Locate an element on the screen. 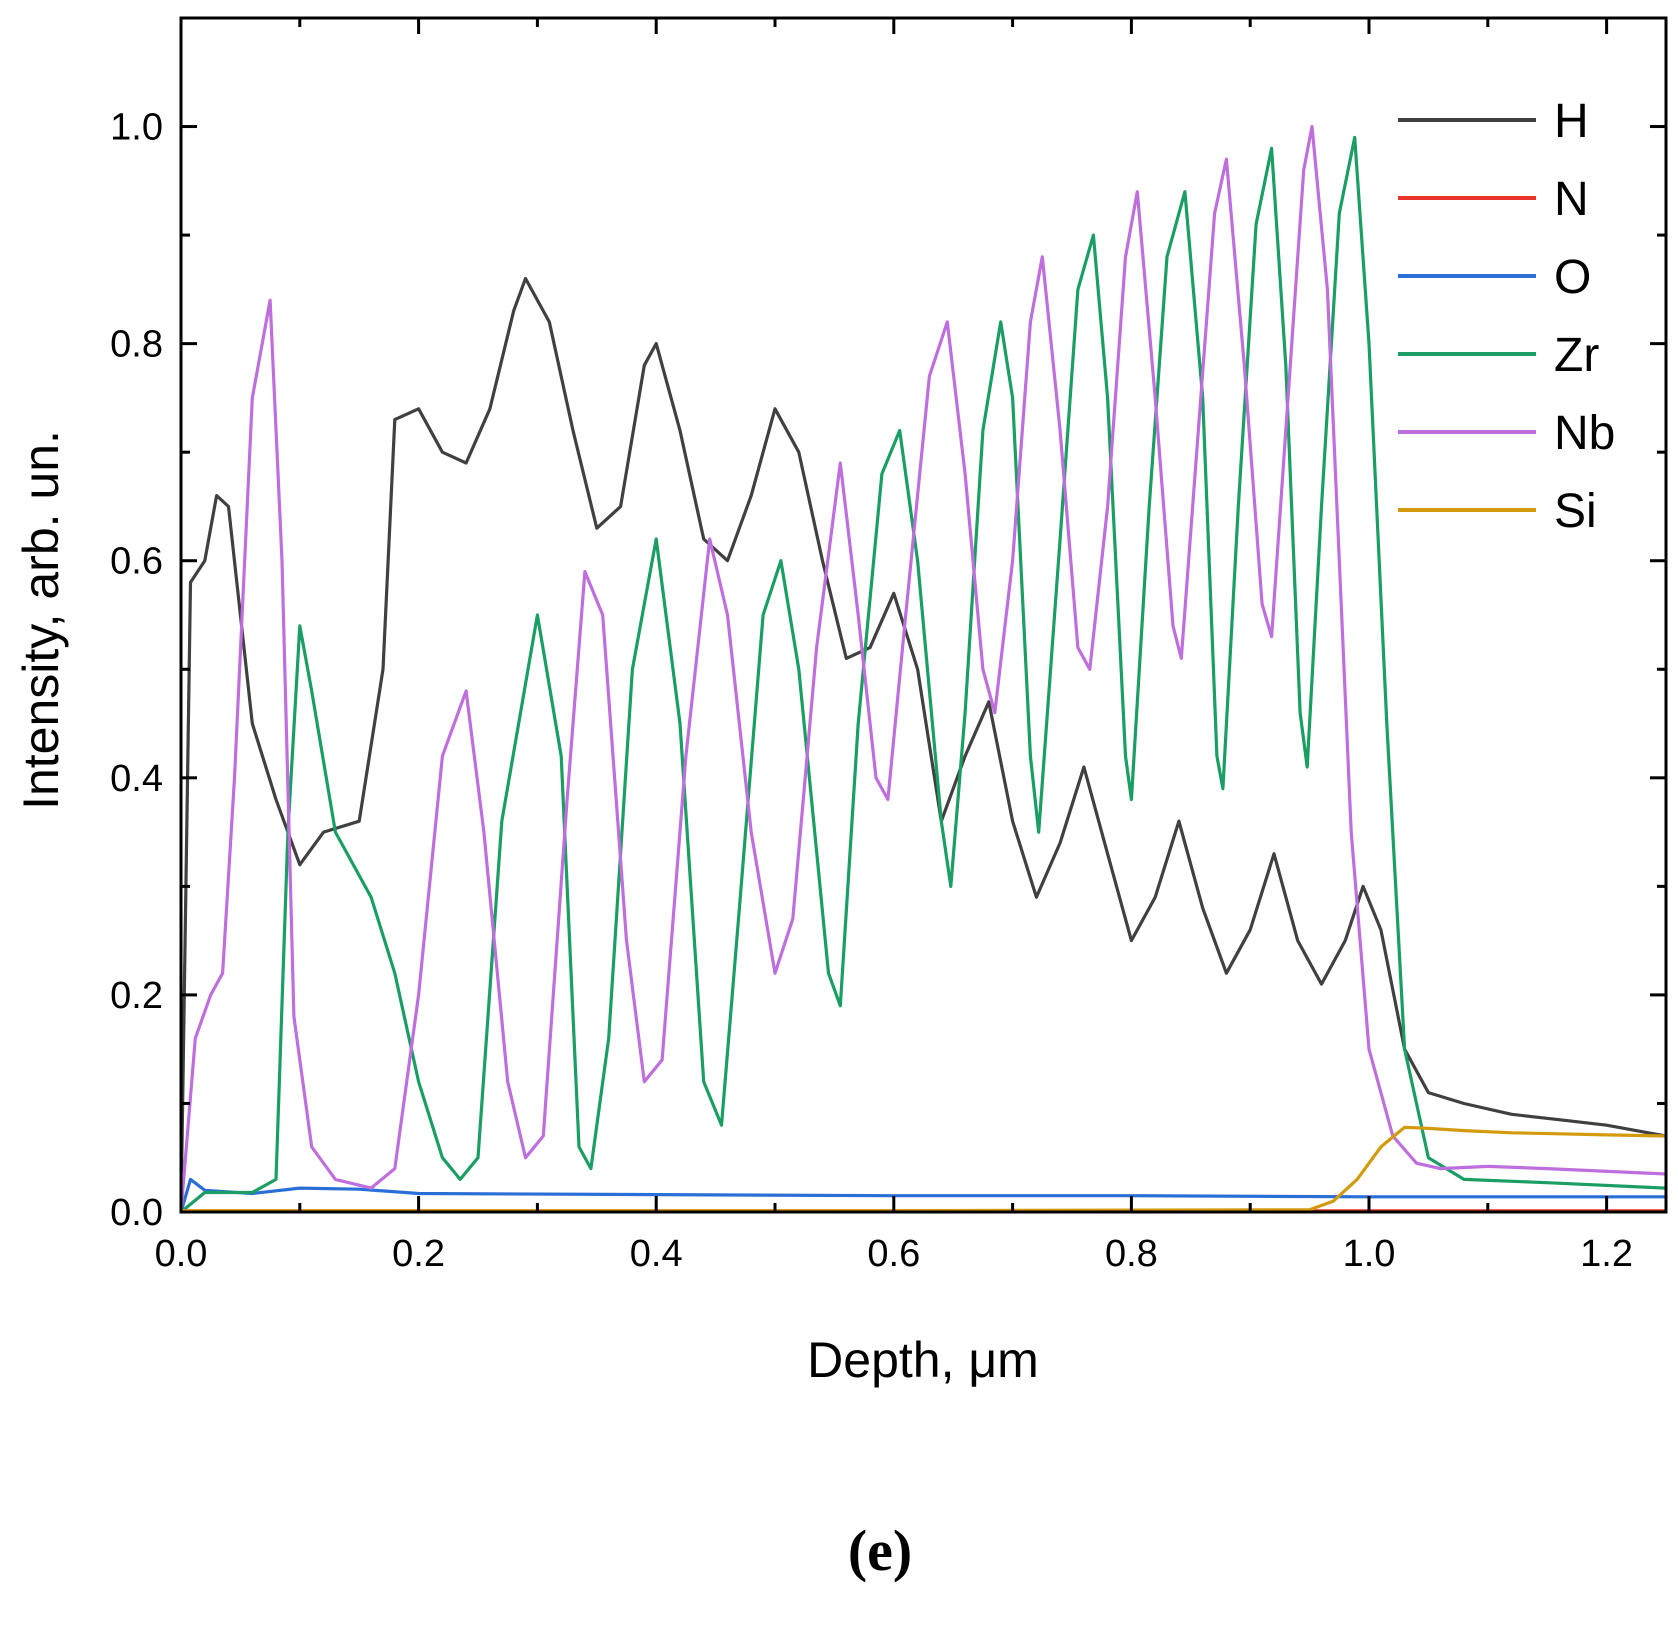  y-tick-label: 0.8 is located at coordinates (136, 345).